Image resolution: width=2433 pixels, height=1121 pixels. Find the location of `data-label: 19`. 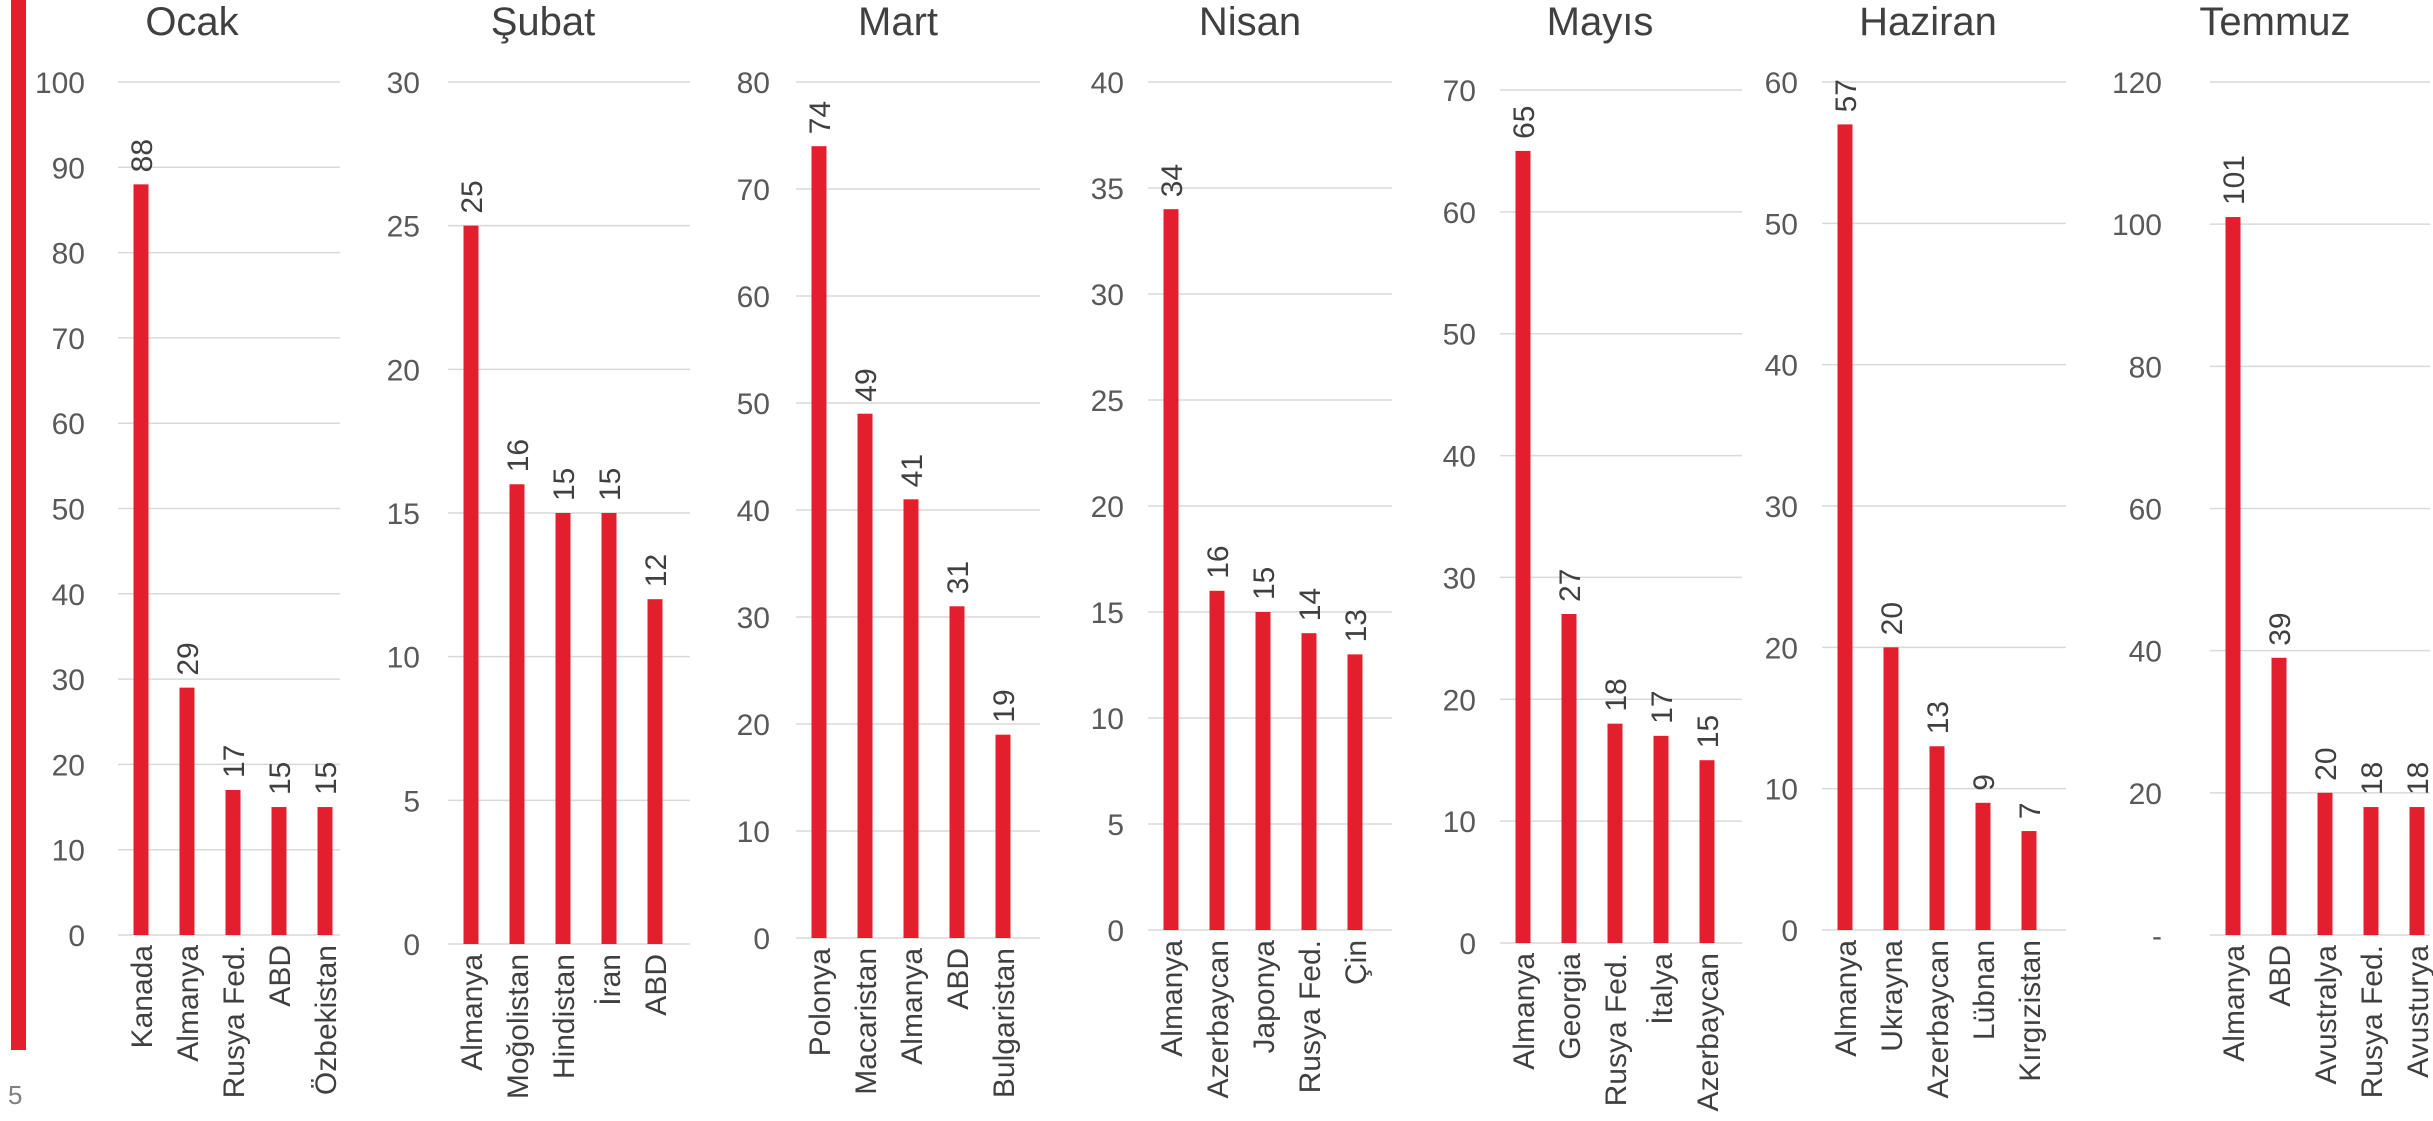

data-label: 19 is located at coordinates (1004, 705).